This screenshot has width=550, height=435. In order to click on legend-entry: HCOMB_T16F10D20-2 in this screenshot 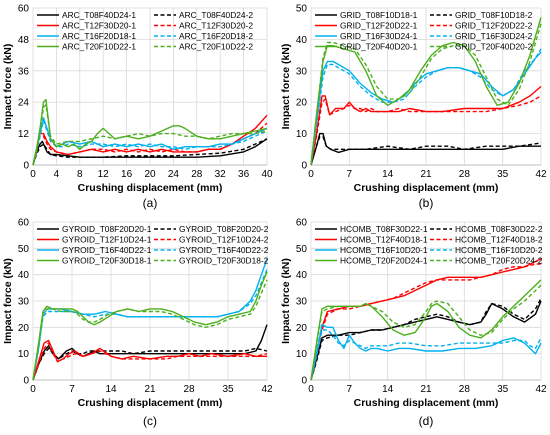, I will do `click(499, 250)`.